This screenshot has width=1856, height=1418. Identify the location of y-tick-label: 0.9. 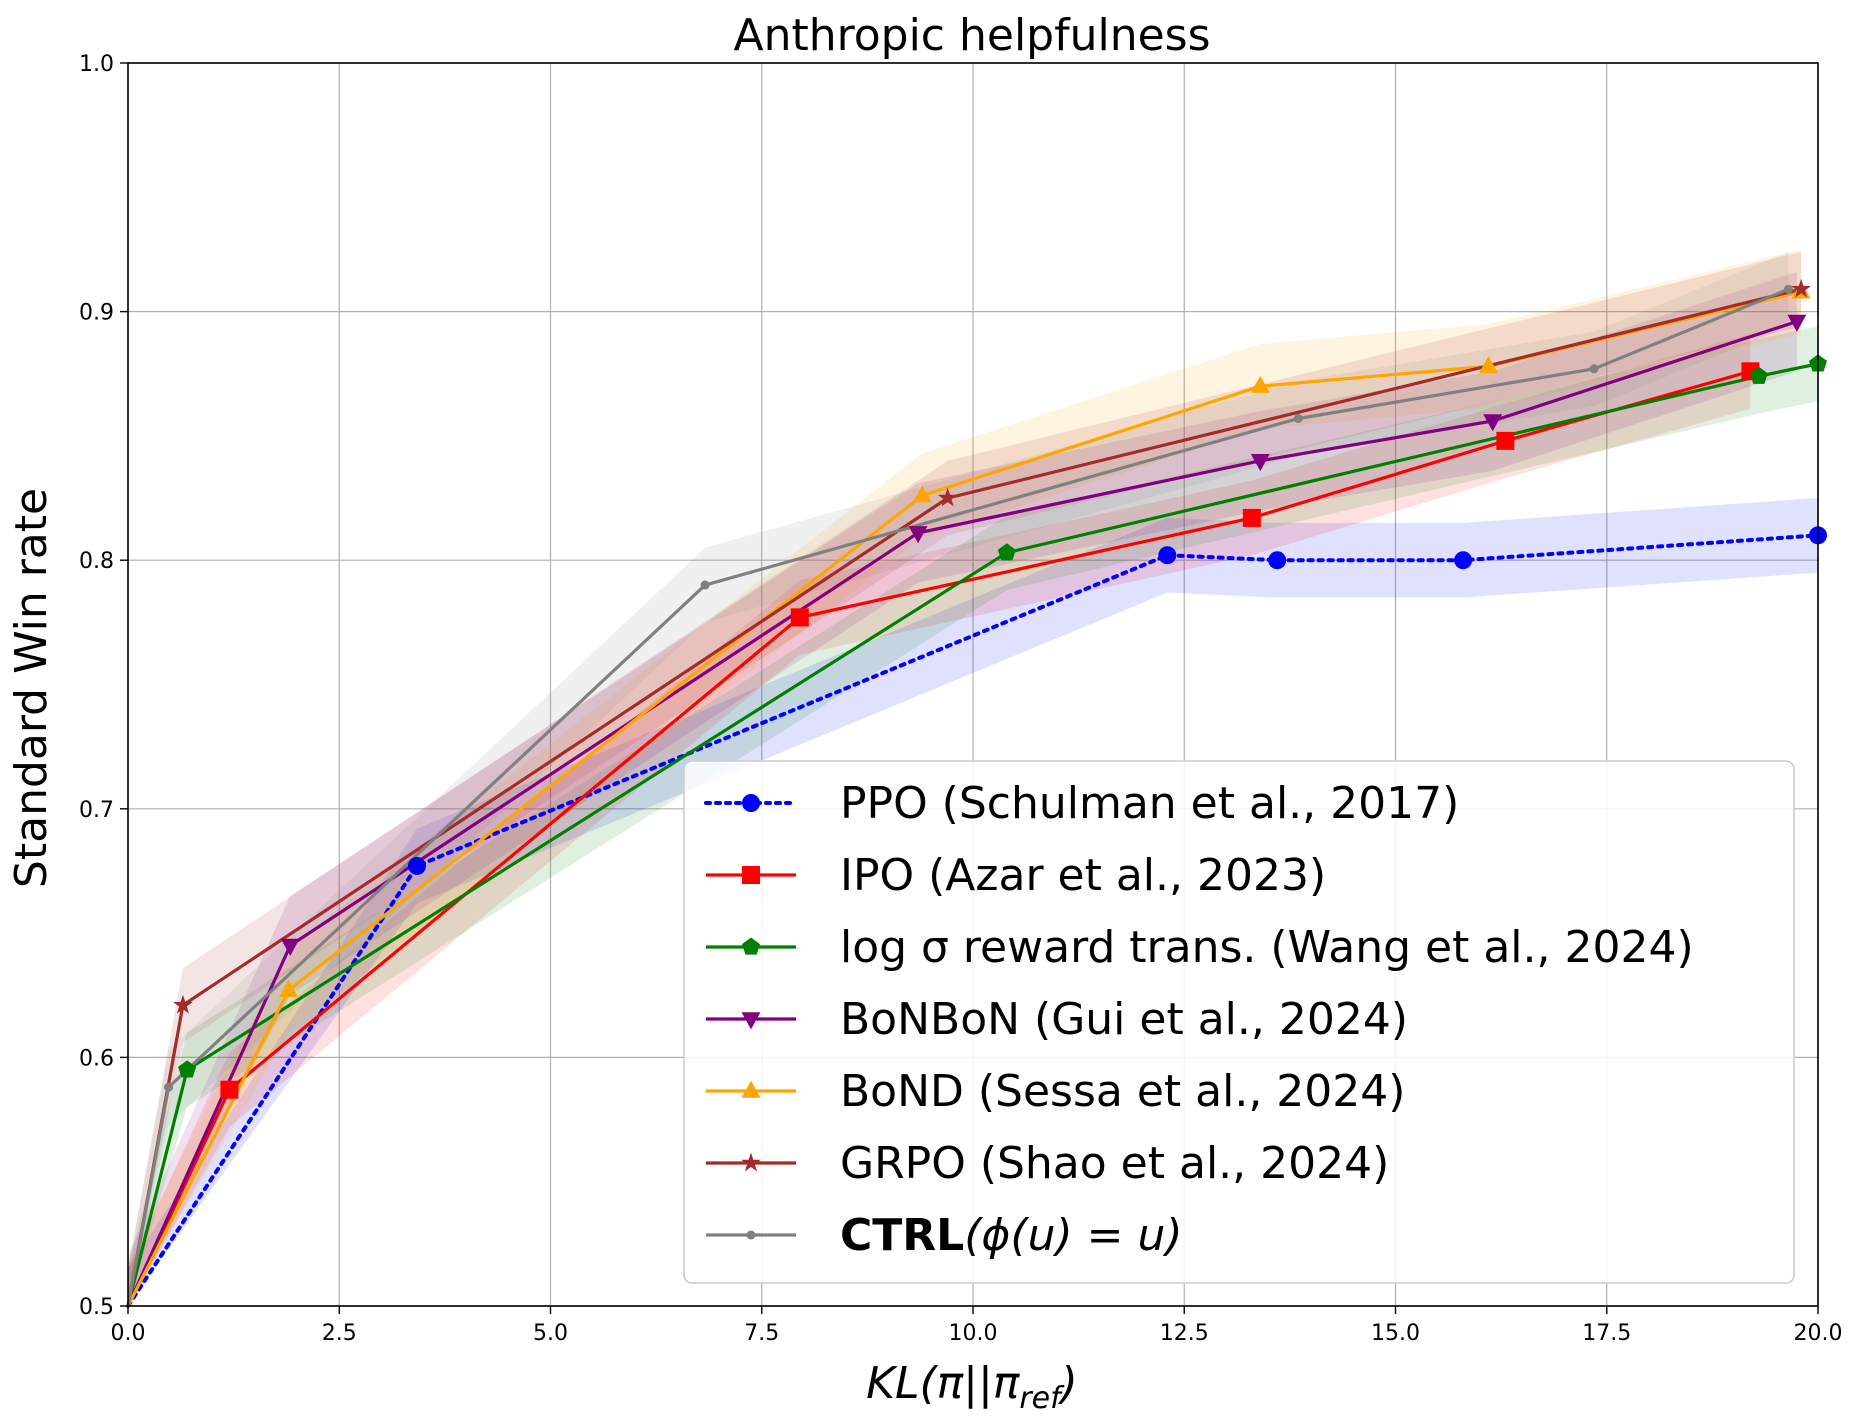
(96, 313).